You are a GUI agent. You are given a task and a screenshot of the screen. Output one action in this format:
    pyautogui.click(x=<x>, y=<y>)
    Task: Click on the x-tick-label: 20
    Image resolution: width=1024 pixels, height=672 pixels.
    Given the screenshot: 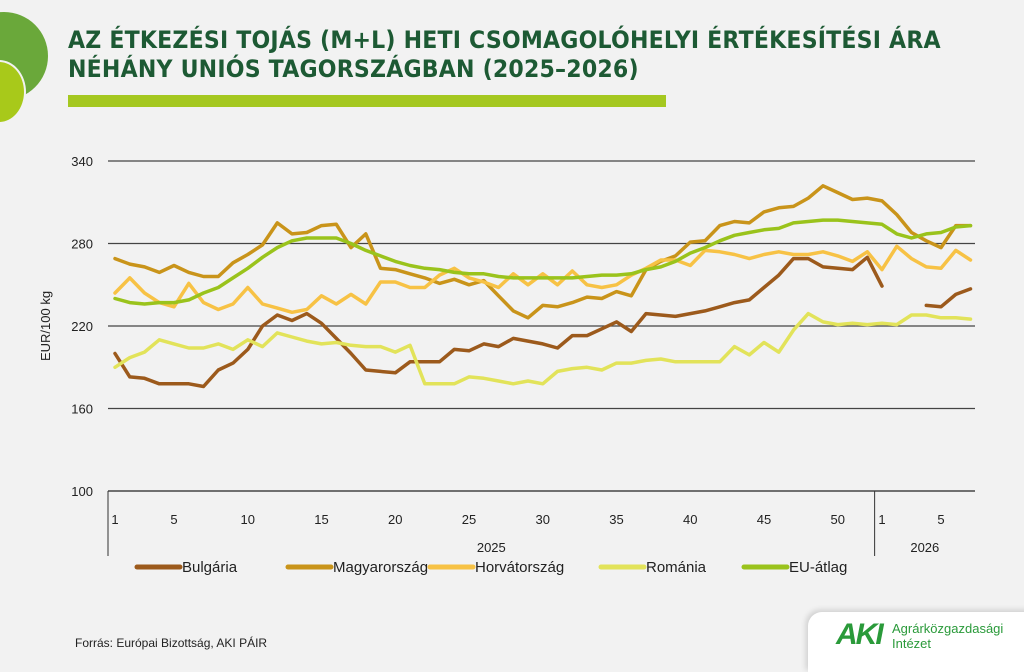 What is the action you would take?
    pyautogui.click(x=395, y=519)
    